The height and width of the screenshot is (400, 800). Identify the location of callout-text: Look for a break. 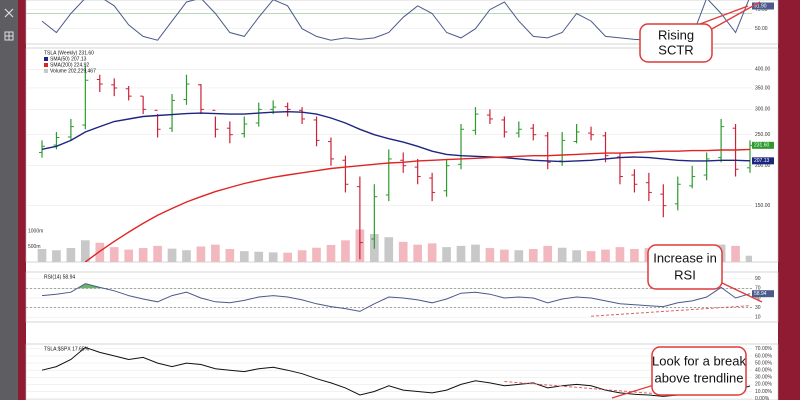
(699, 360).